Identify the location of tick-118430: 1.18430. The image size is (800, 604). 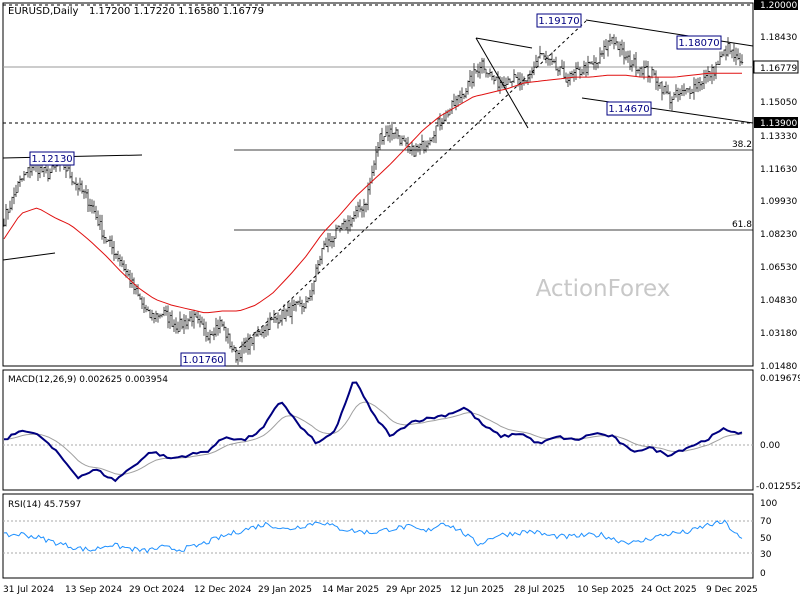
(778, 38).